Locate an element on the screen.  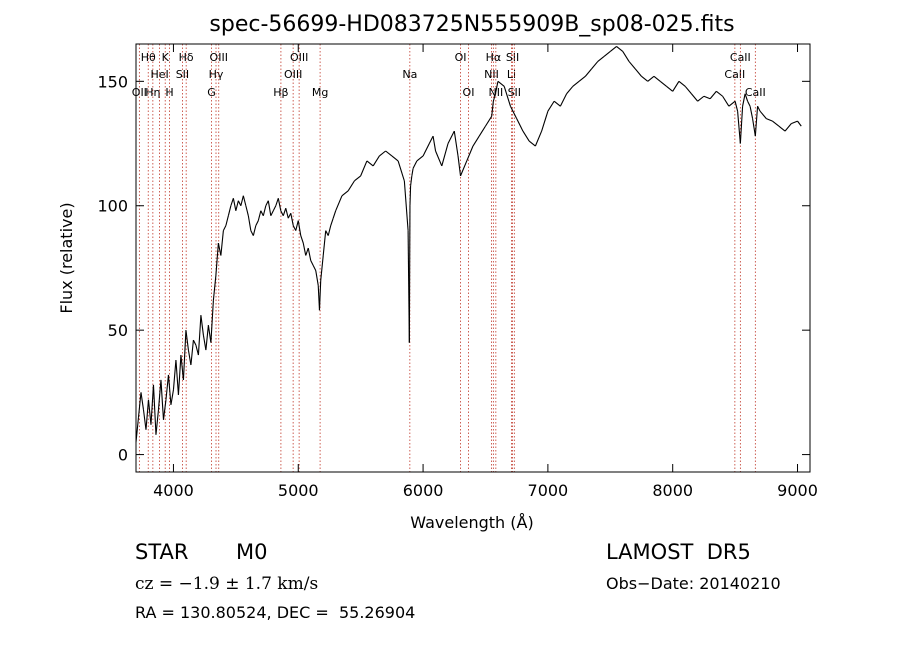
spectral-line-label-6: SII is located at coordinates (182, 74).